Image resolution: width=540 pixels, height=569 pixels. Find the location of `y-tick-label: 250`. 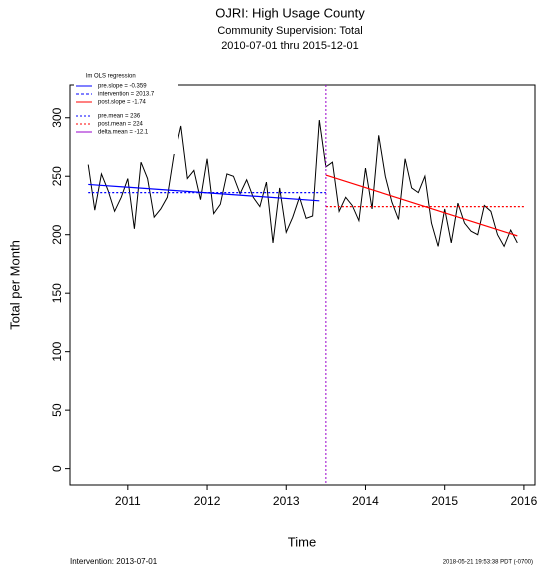

y-tick-label: 250 is located at coordinates (57, 176).